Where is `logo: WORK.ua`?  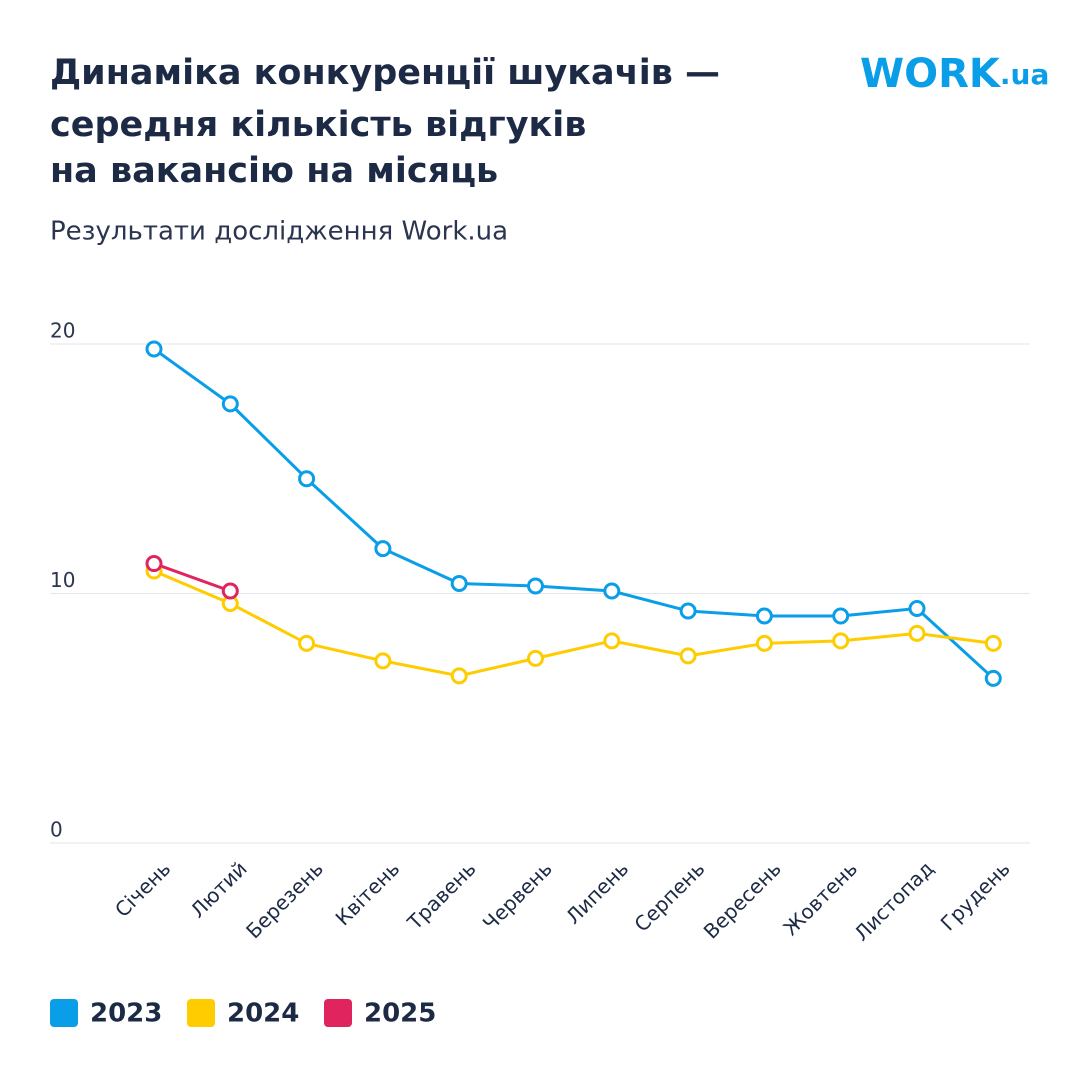
logo: WORK.ua is located at coordinates (954, 74).